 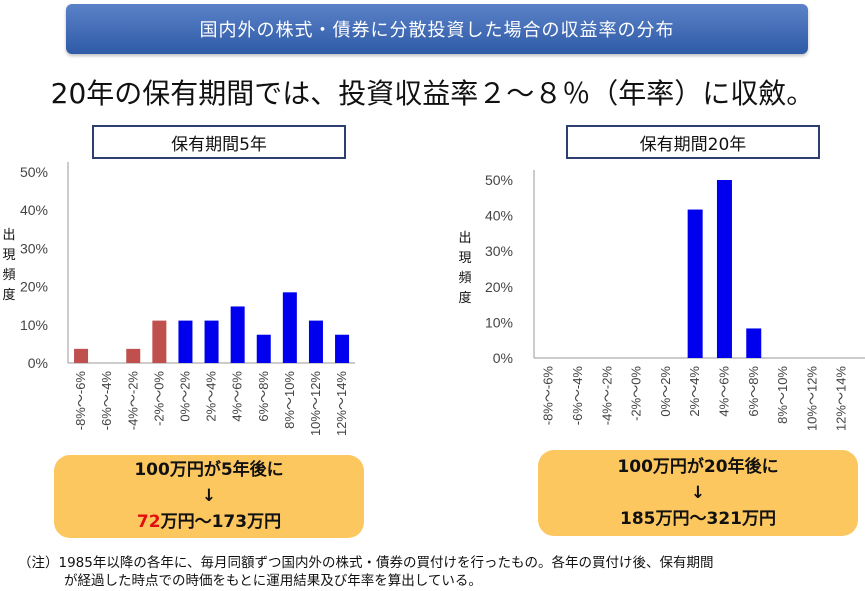 What do you see at coordinates (9, 266) in the screenshot?
I see `y-axis-label-5y: 出 現 頻 度` at bounding box center [9, 266].